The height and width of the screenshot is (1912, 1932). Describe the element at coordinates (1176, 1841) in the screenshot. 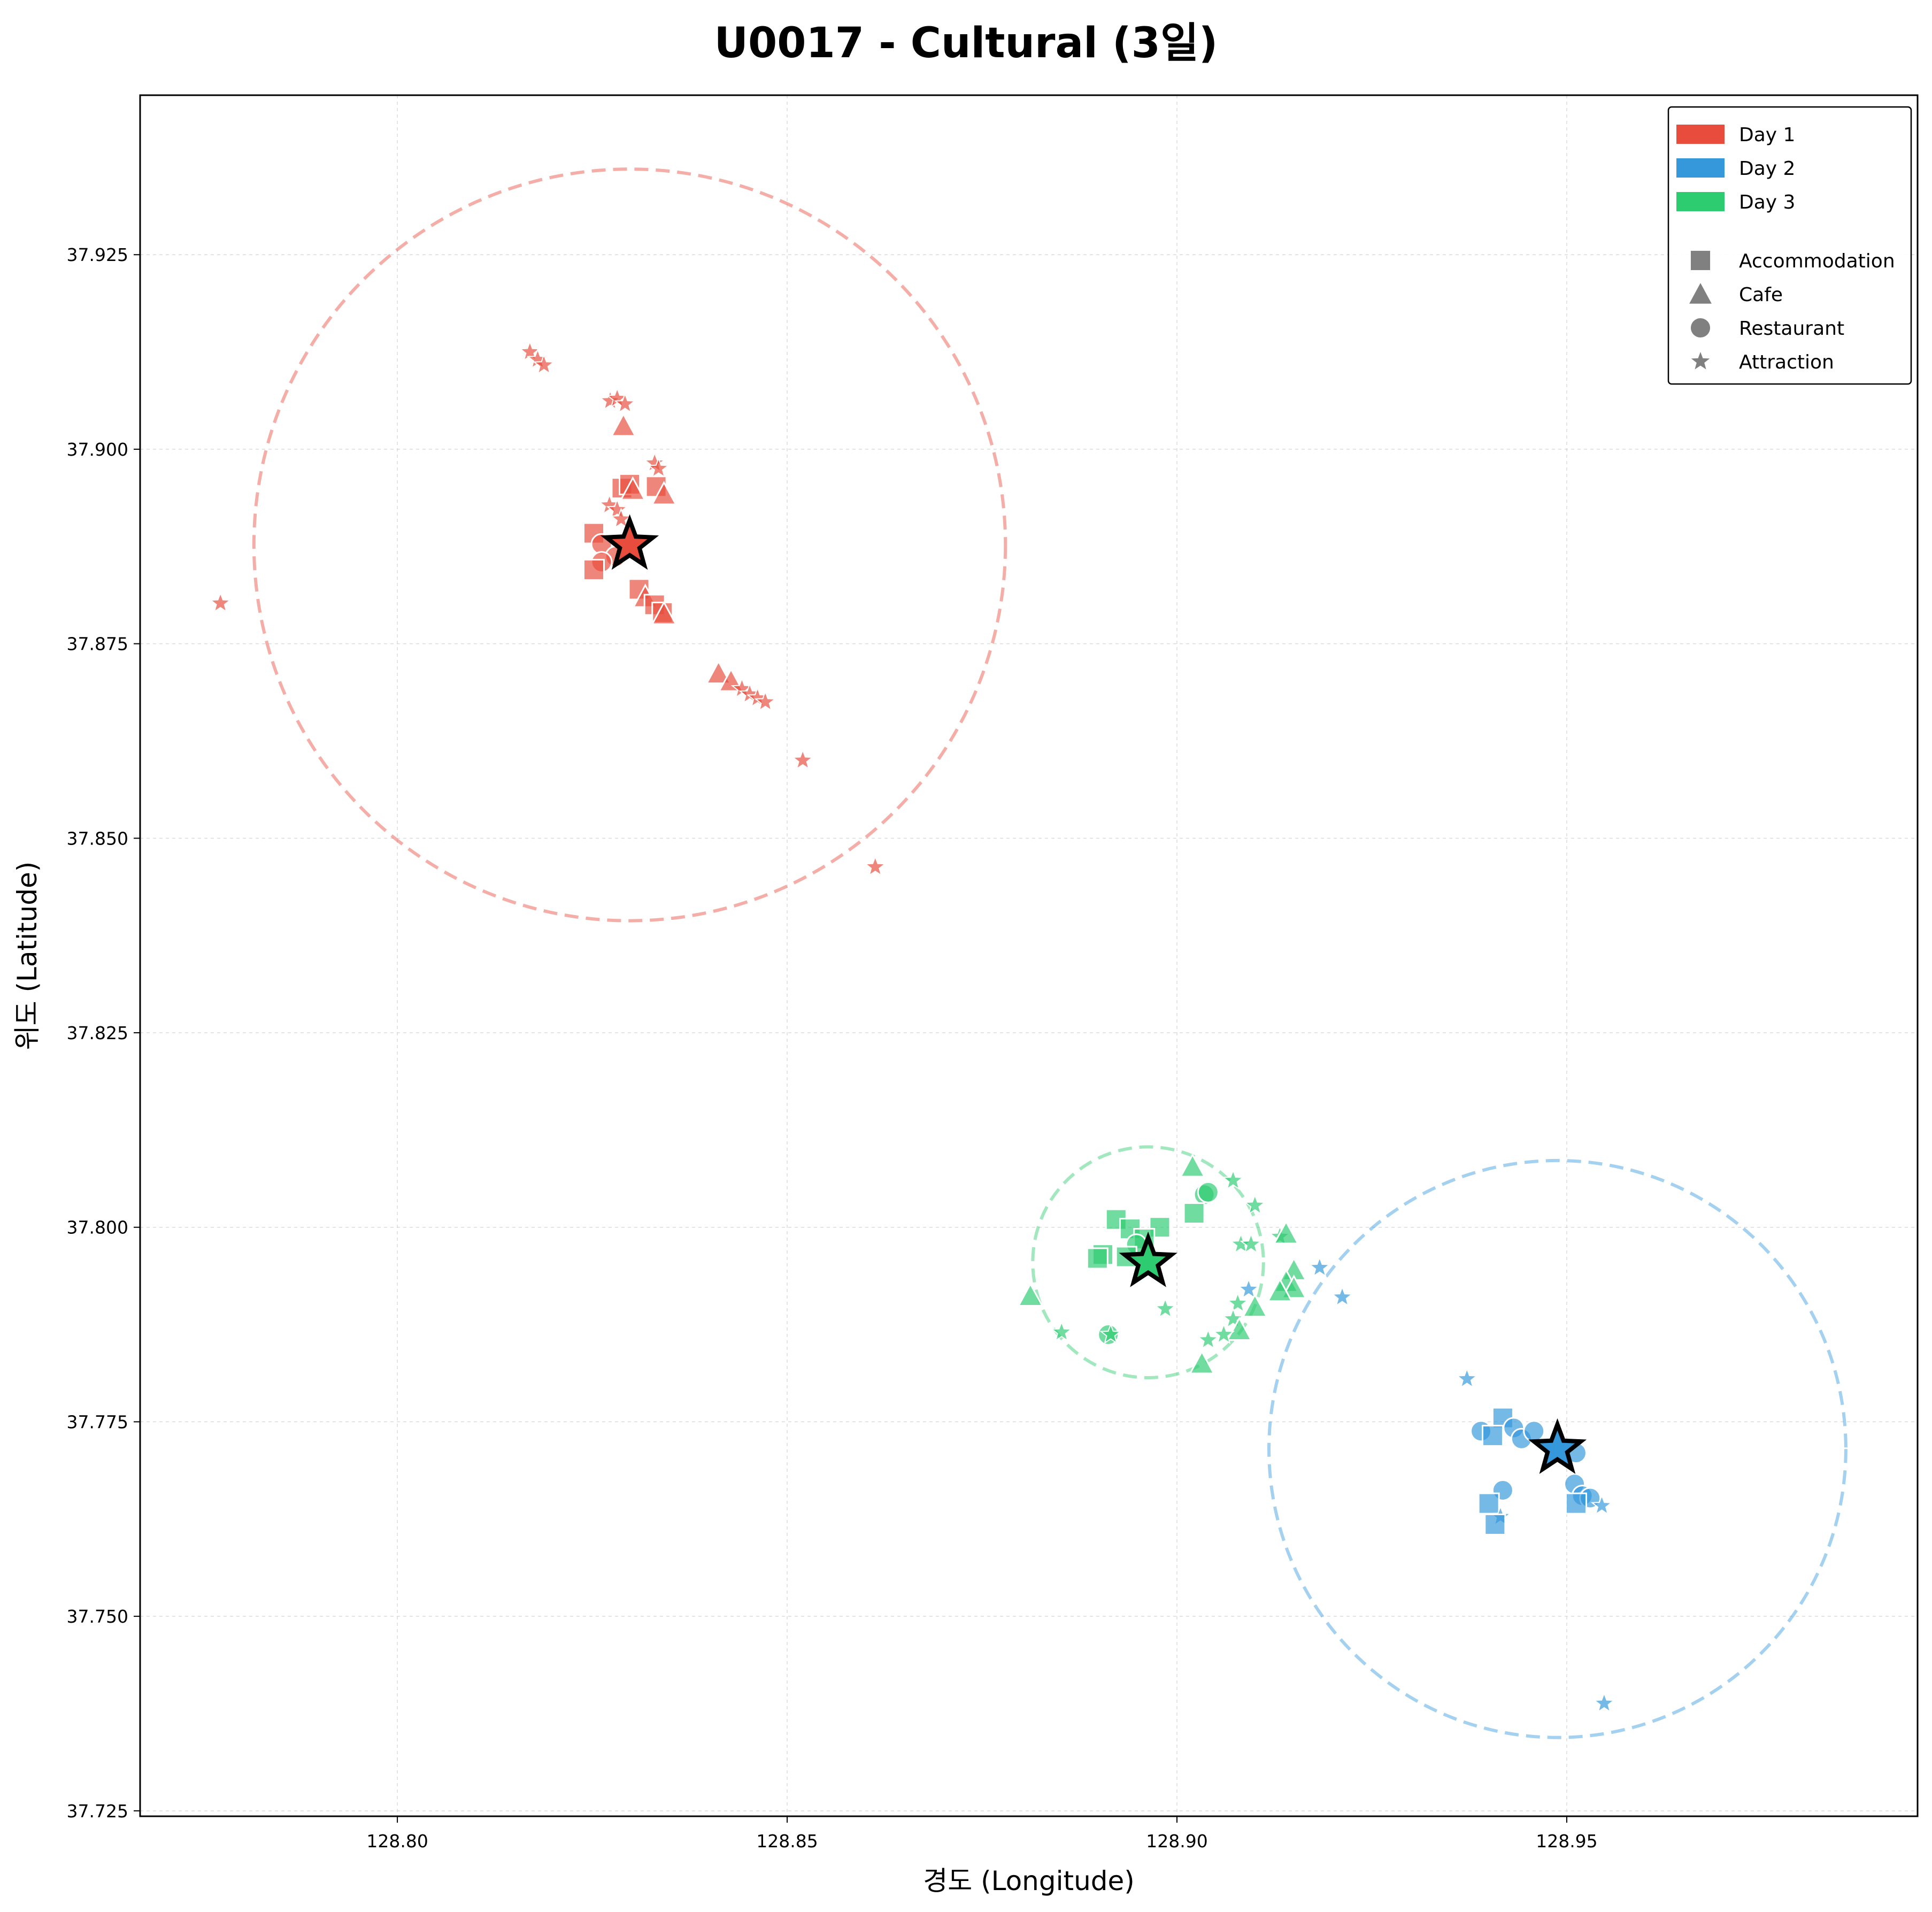

I see `x-tick-label: 128.90` at that location.